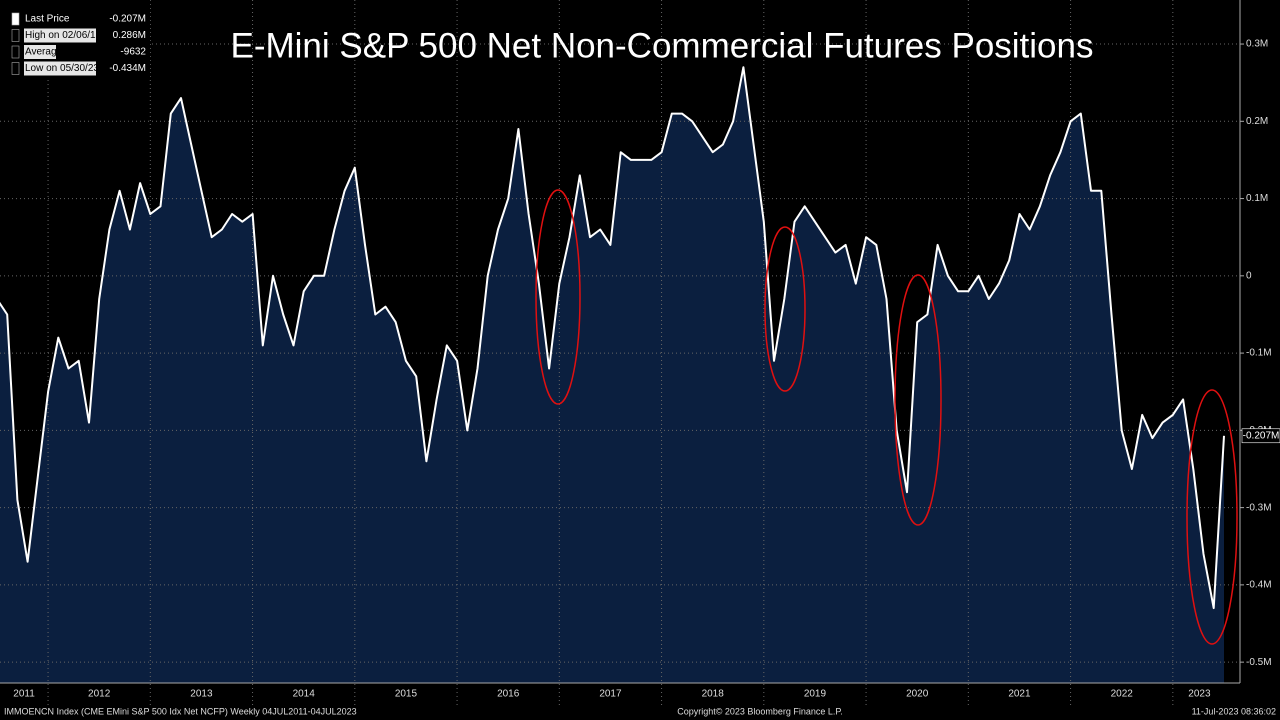 This screenshot has width=1280, height=720. I want to click on y-tick-label: 0.1M, so click(1257, 198).